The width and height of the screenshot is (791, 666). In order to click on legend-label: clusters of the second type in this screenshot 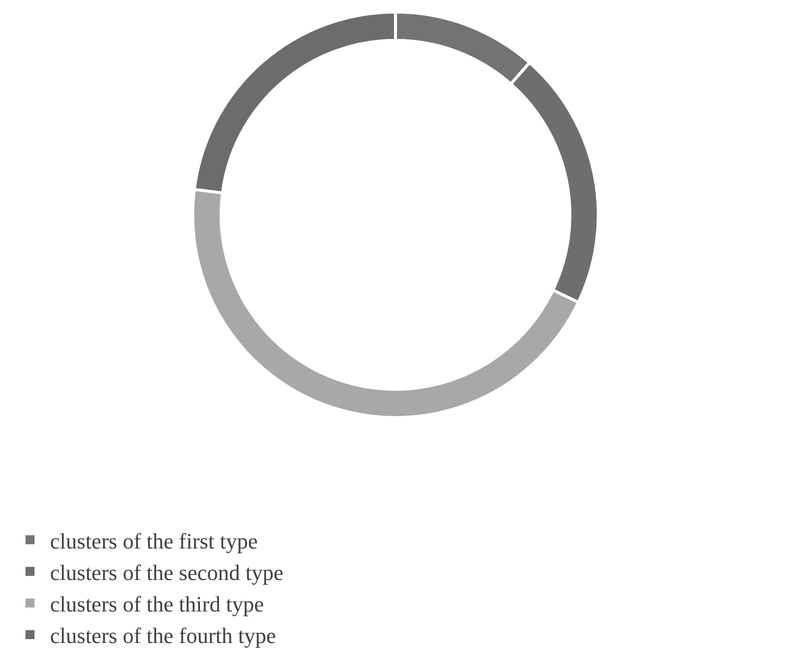, I will do `click(167, 572)`.